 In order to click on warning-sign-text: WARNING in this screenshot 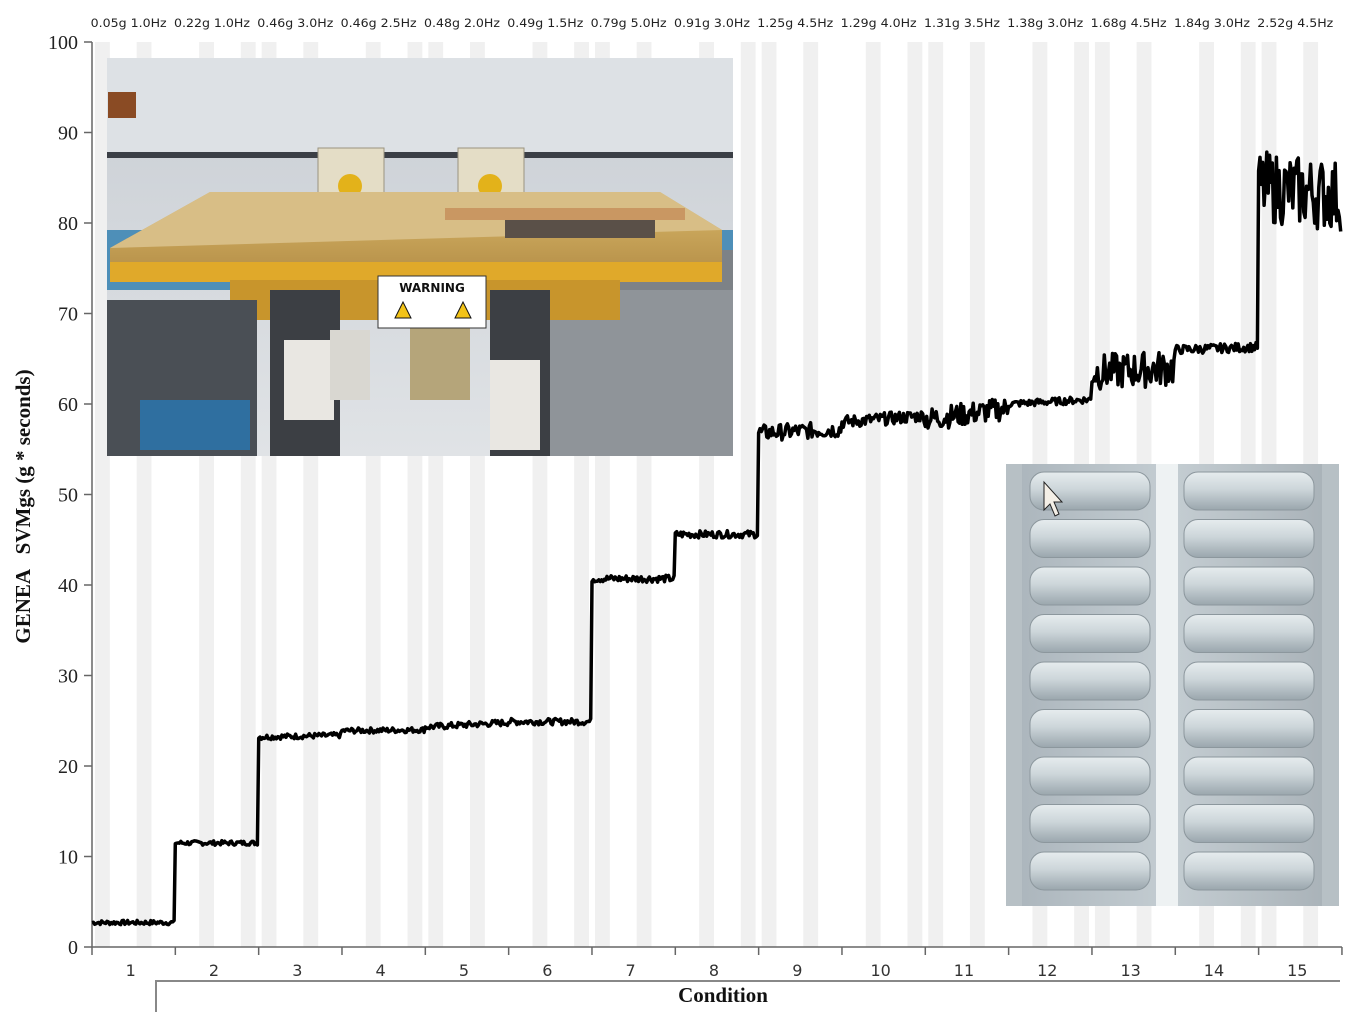, I will do `click(432, 288)`.